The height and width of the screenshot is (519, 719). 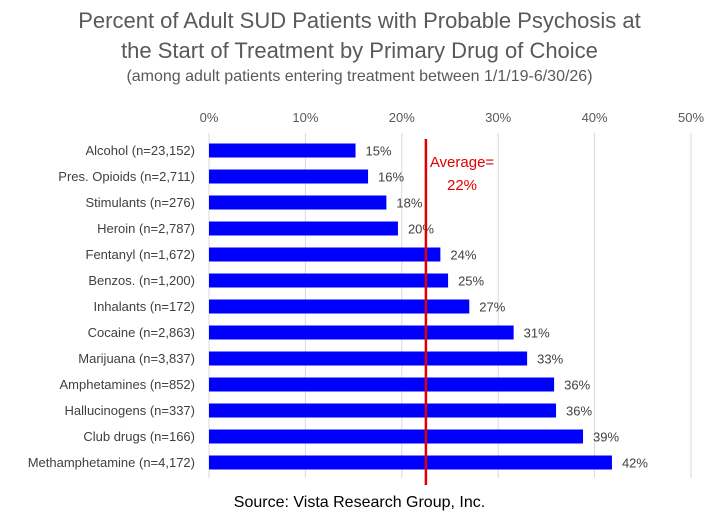 What do you see at coordinates (140, 202) in the screenshot?
I see `category-label: Stimulants (n=276)` at bounding box center [140, 202].